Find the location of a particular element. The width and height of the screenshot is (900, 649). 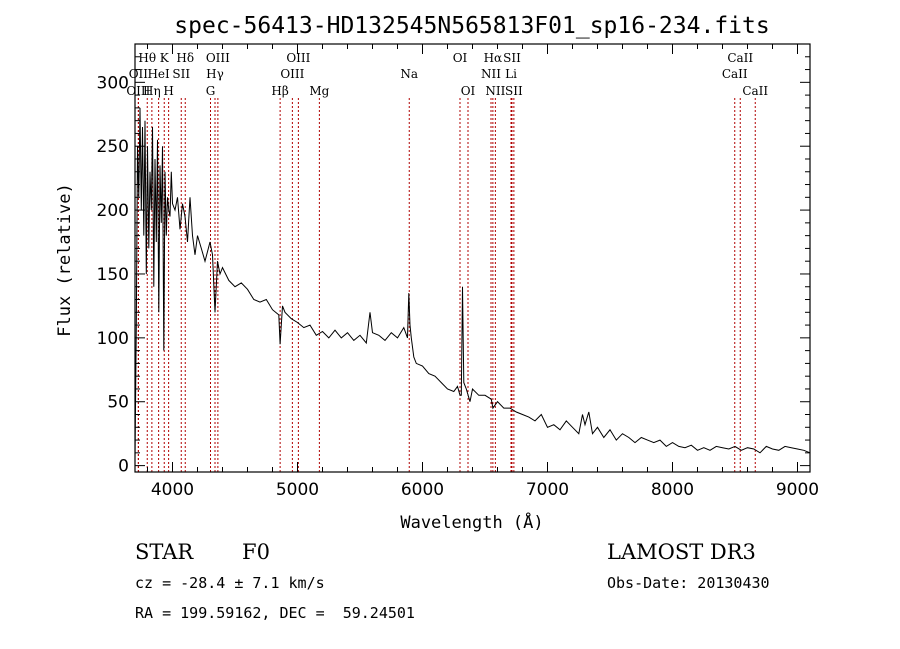

obs-date: Obs-Date: 20130430 is located at coordinates (688, 583).